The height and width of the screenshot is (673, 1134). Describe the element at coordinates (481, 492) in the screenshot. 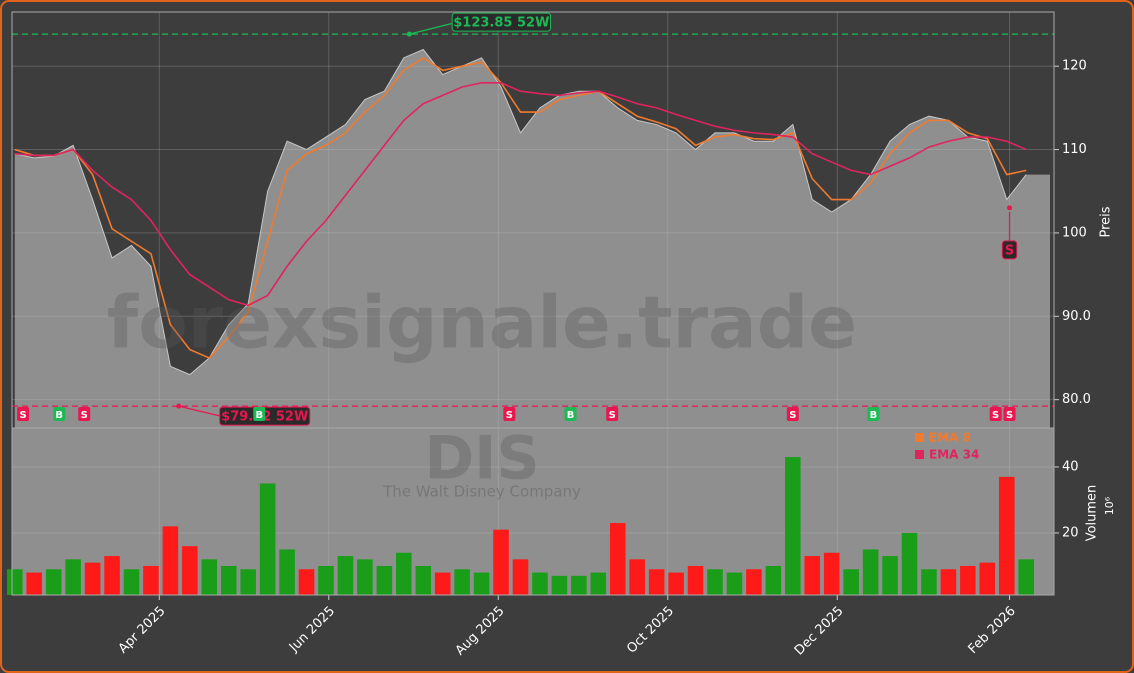

I see `company: The Walt Disney Company` at that location.